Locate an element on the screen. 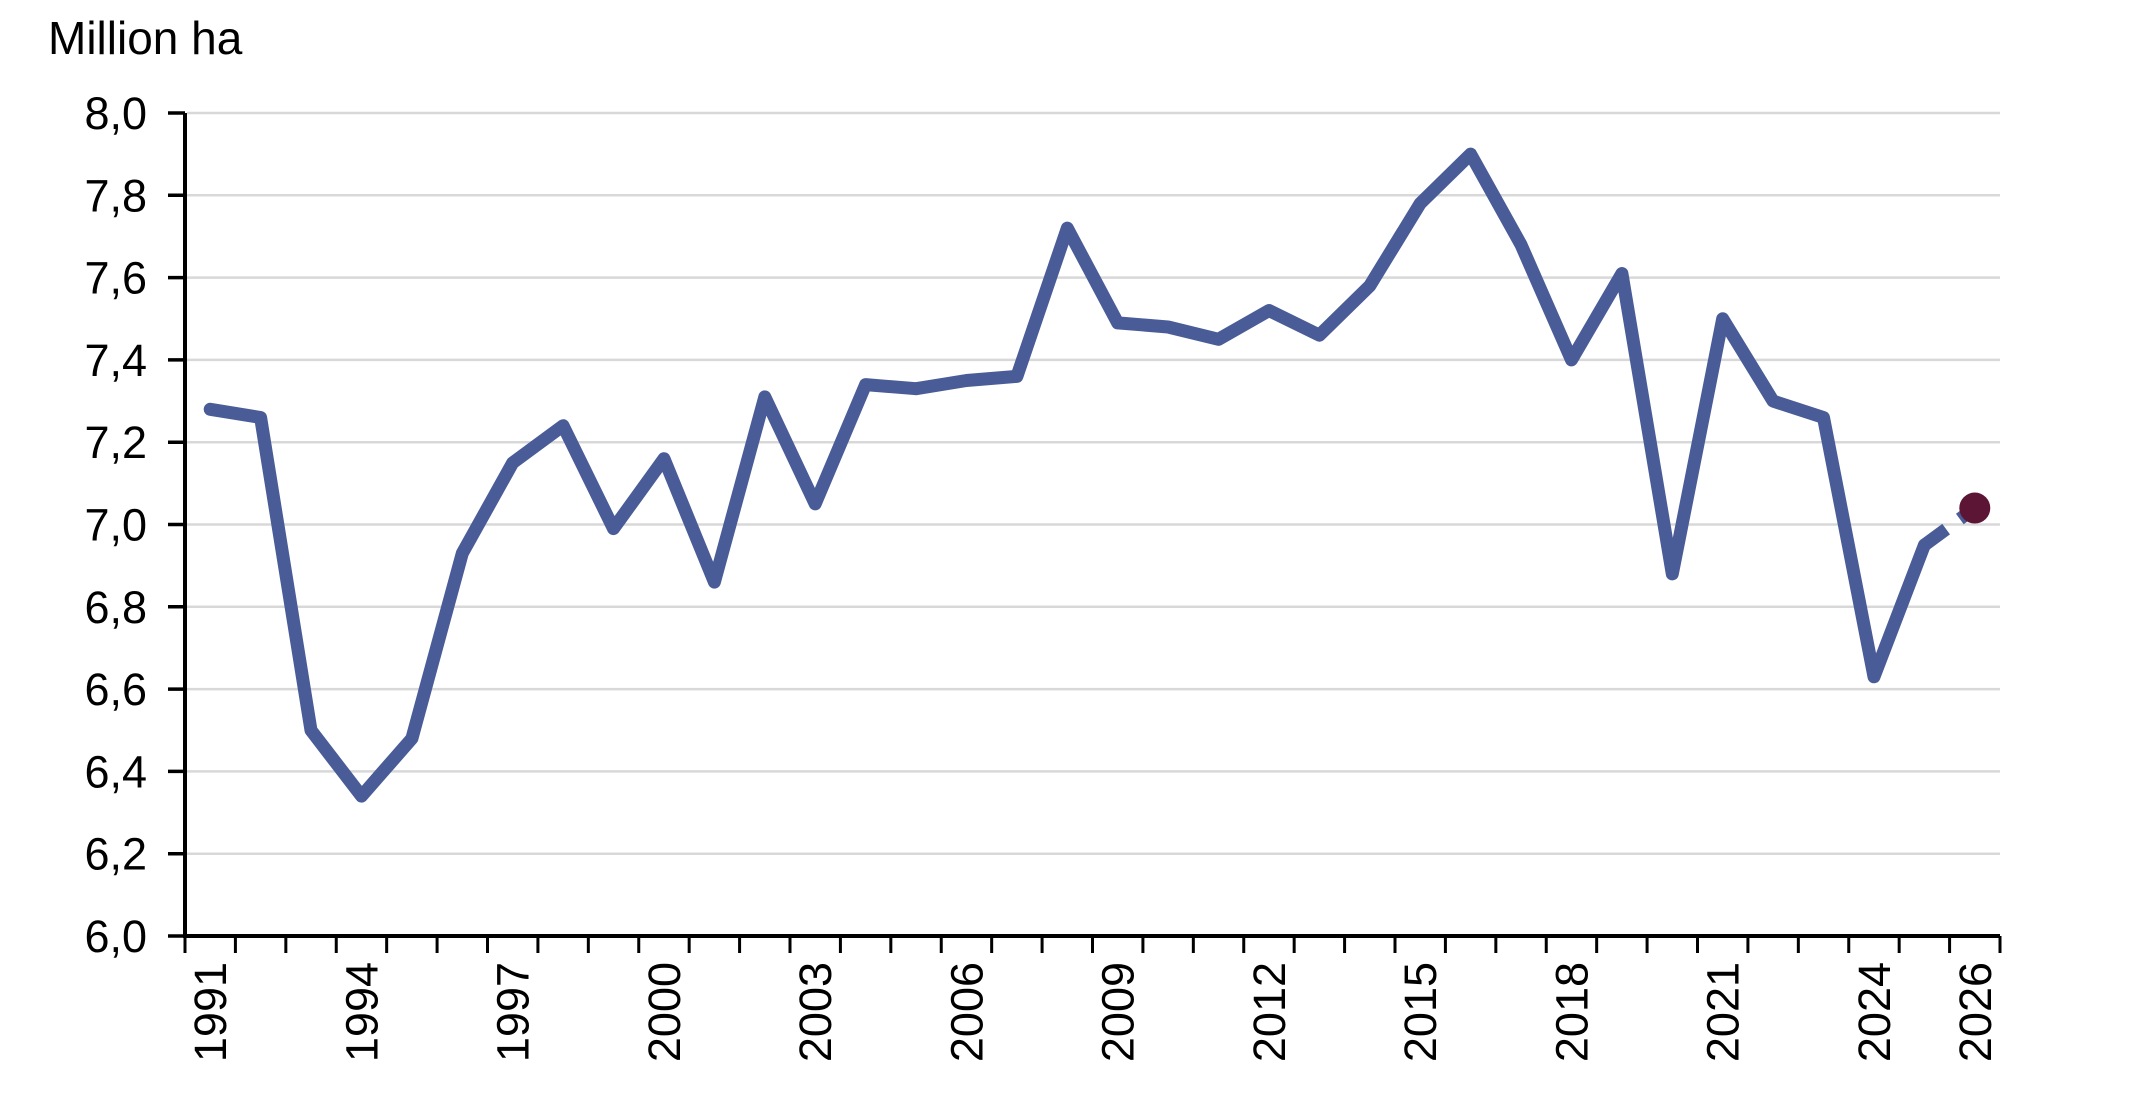 The image size is (2148, 1100). x-tick-label: 1994 is located at coordinates (361, 1012).